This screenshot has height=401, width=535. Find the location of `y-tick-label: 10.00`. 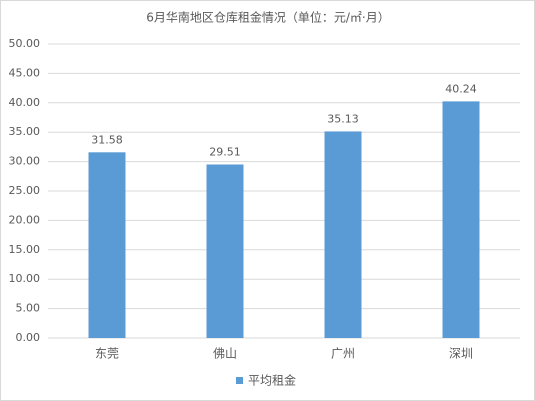

y-tick-label: 10.00 is located at coordinates (25, 278).